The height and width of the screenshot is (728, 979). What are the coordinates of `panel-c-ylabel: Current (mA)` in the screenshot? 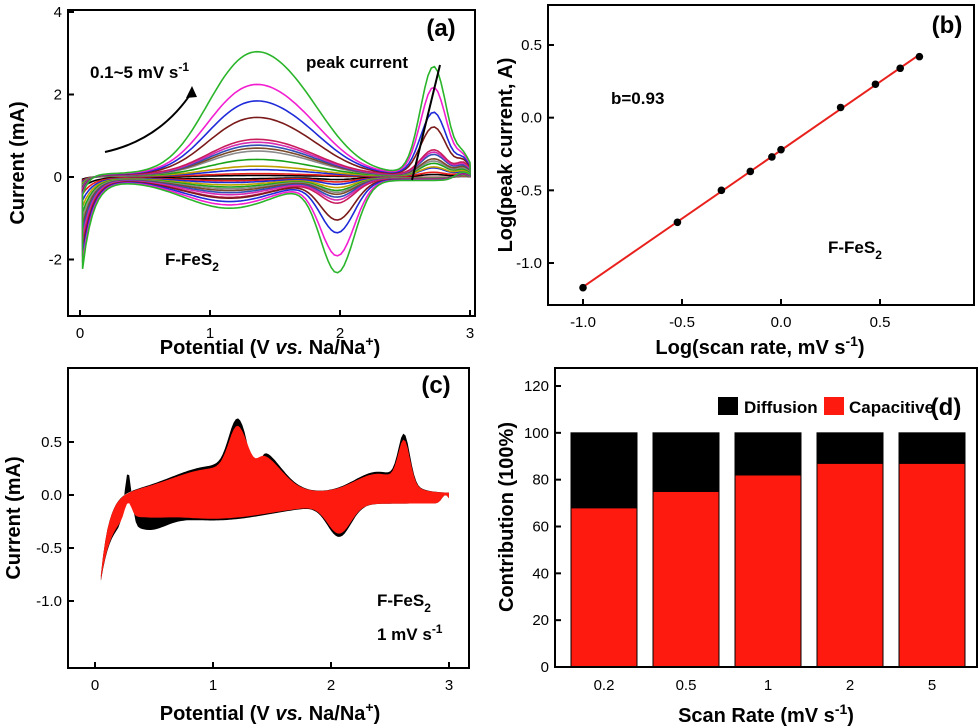 It's located at (14, 517).